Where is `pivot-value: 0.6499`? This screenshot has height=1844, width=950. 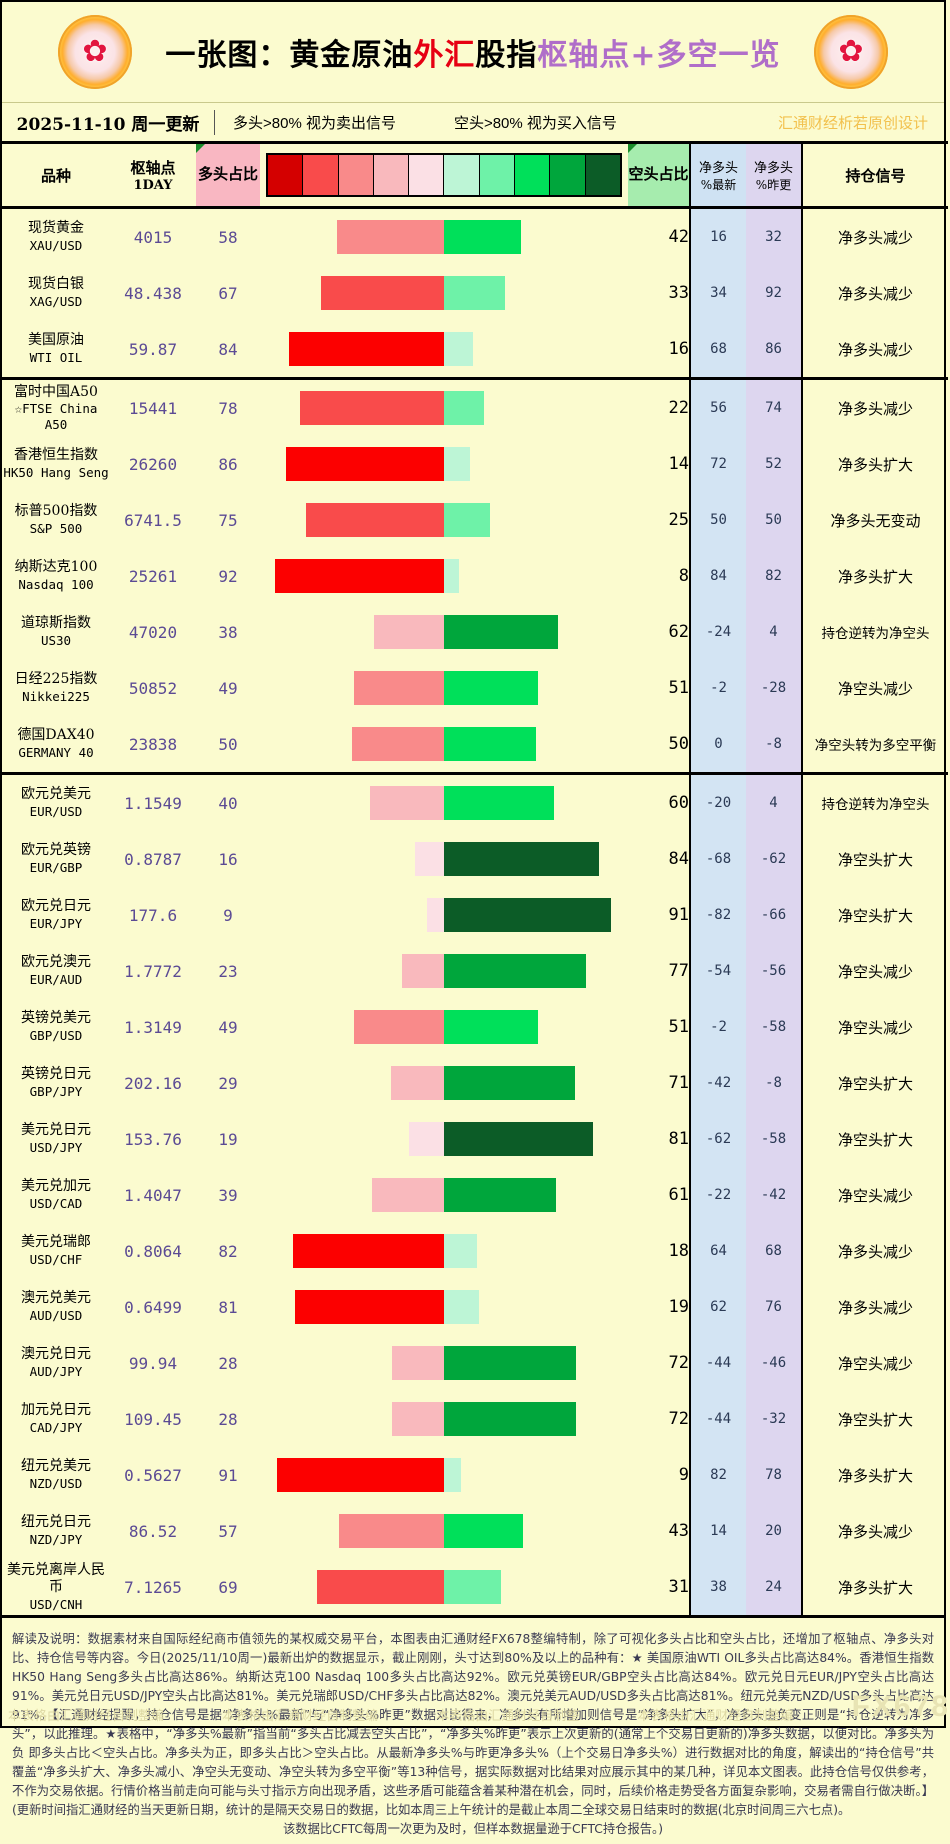
pivot-value: 0.6499 is located at coordinates (153, 1307).